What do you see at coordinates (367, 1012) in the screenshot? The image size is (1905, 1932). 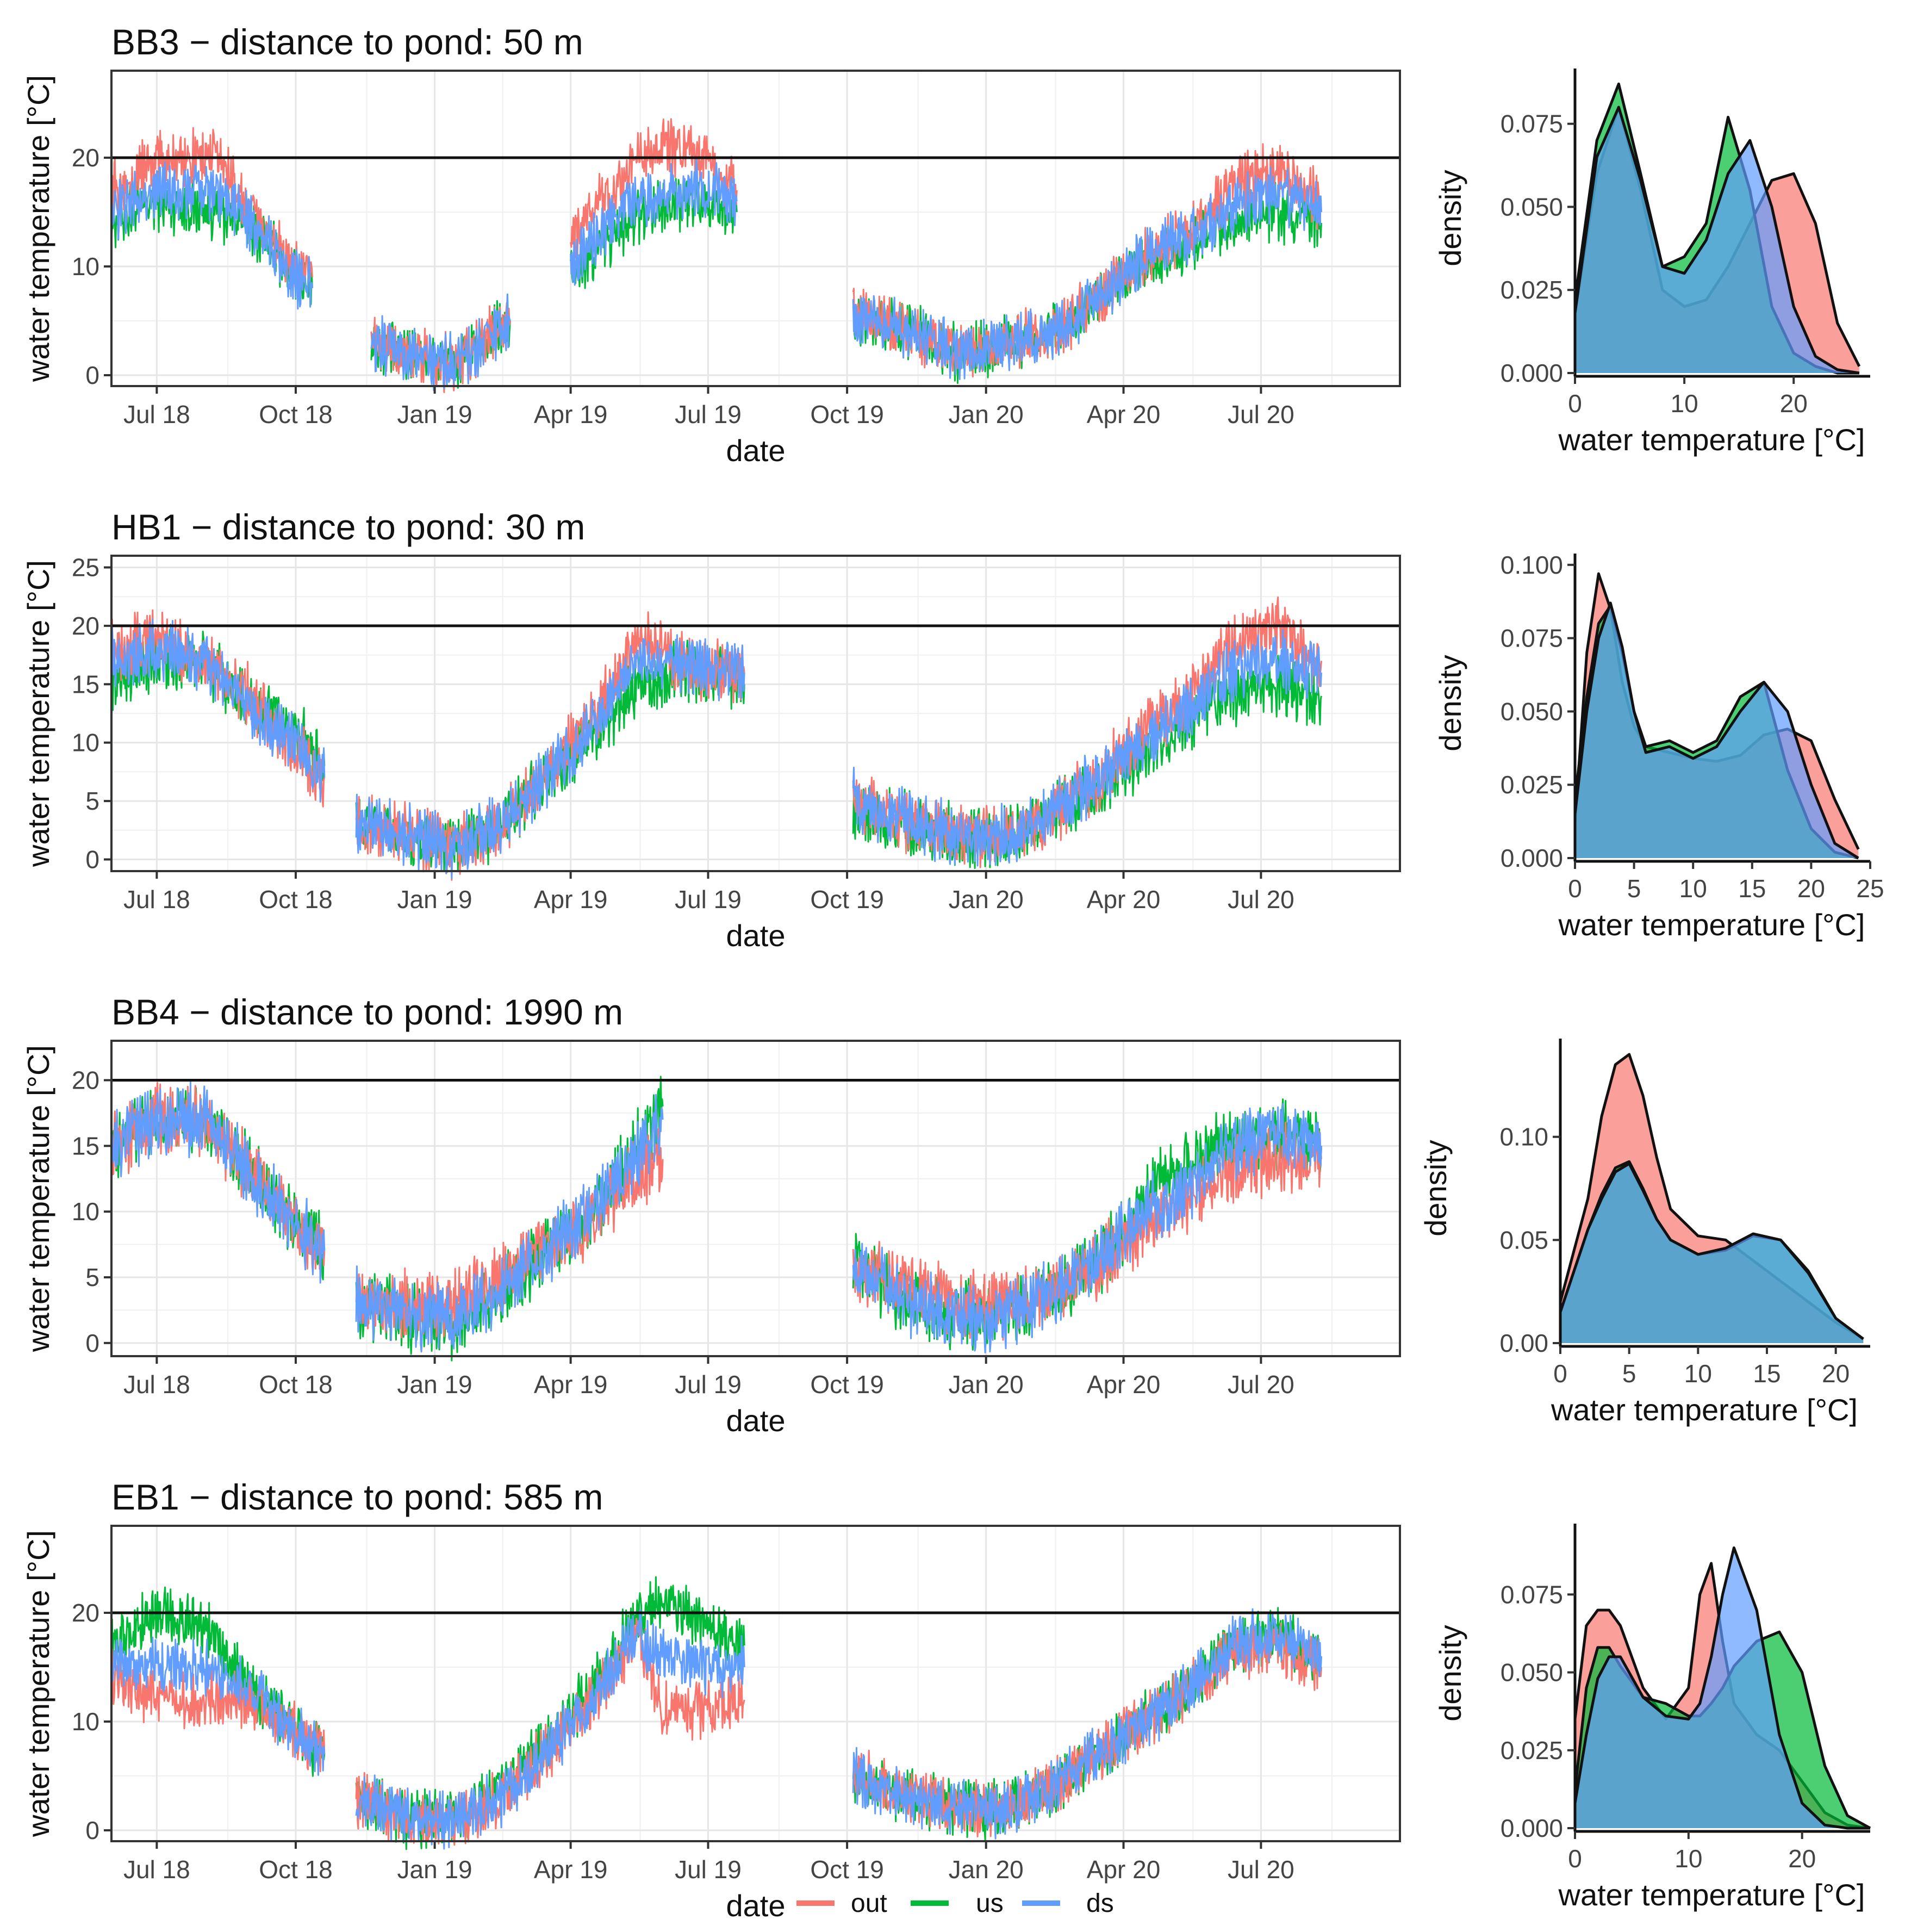 I see `panel-title: BB4 − distance to pond: 1990 m` at bounding box center [367, 1012].